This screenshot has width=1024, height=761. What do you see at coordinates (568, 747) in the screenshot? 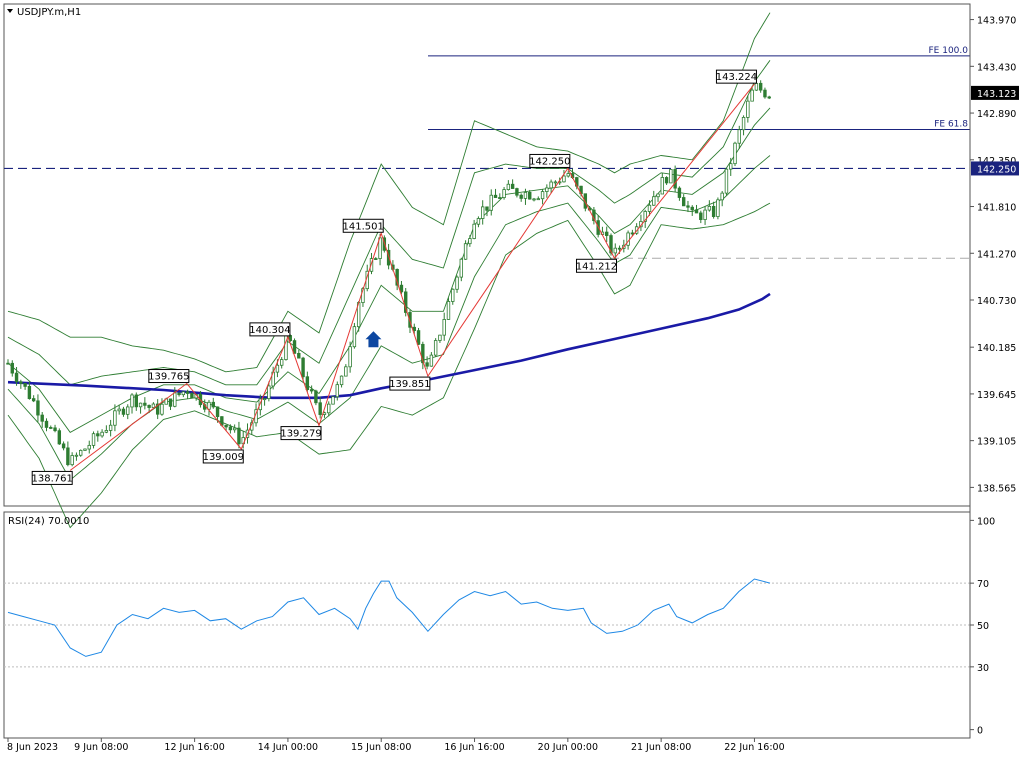
I see `x-tick-label: 20 Jun 00:00` at bounding box center [568, 747].